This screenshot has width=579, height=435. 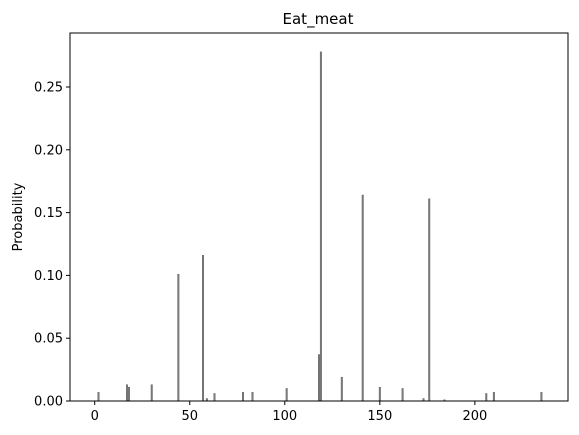 I want to click on chart-title: Eat_meat, so click(x=318, y=19).